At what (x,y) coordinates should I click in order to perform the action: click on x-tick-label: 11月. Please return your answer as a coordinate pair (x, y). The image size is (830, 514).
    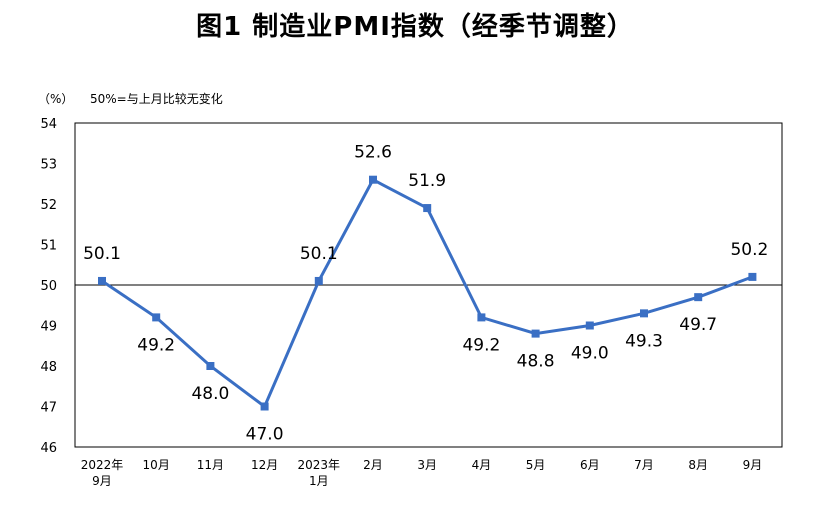
    Looking at the image, I should click on (210, 465).